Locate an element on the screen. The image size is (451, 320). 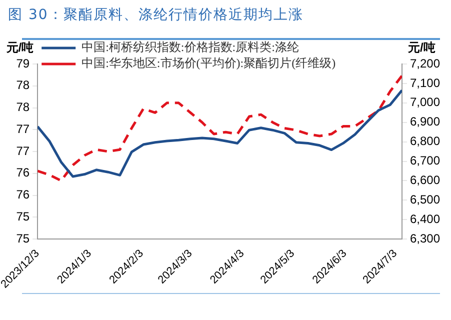
legend-label: 中国:柯桥纺织指数:价格指数:原料类:涤纶 is located at coordinates (190, 47).